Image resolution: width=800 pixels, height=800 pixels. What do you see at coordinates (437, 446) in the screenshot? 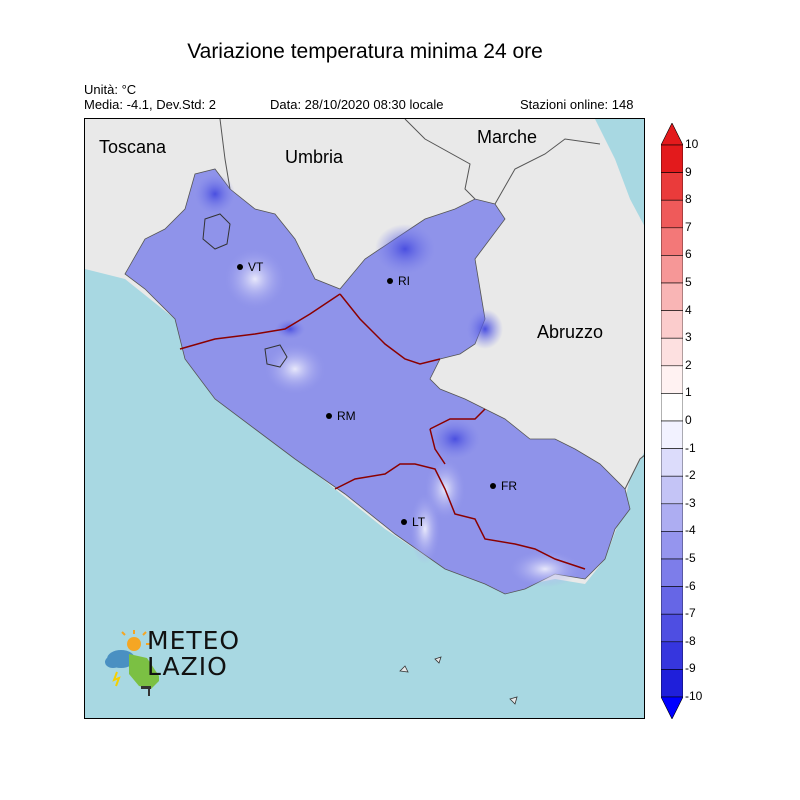
I see `province-border-fr-lt` at bounding box center [437, 446].